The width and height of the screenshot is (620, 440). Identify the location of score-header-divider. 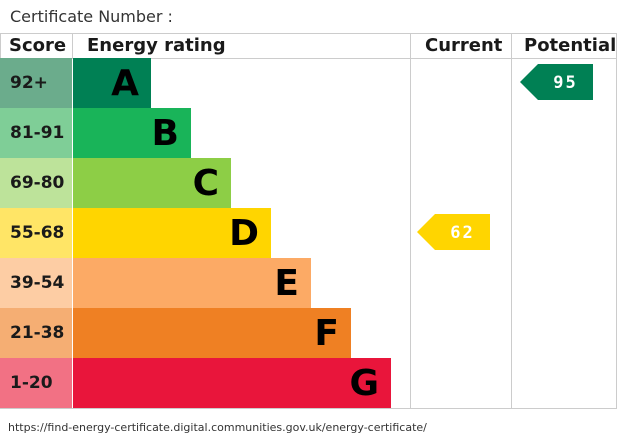
(72, 45).